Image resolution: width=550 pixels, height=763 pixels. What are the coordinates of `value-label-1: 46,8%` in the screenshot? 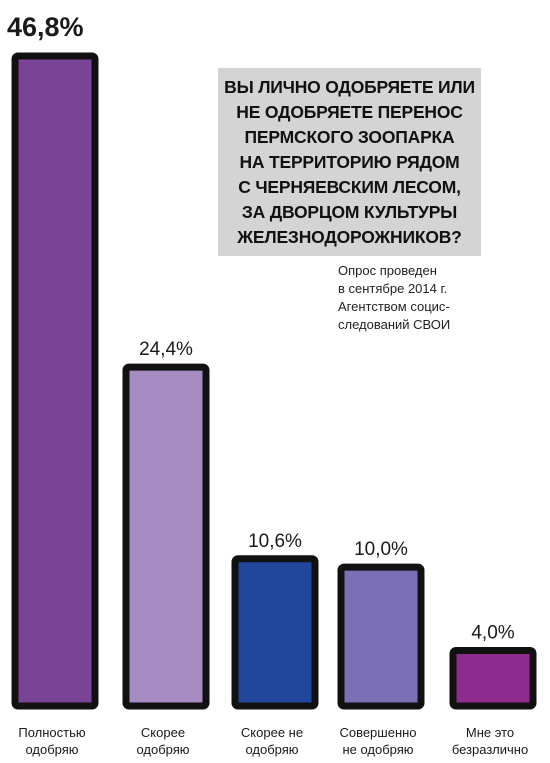 It's located at (45, 27).